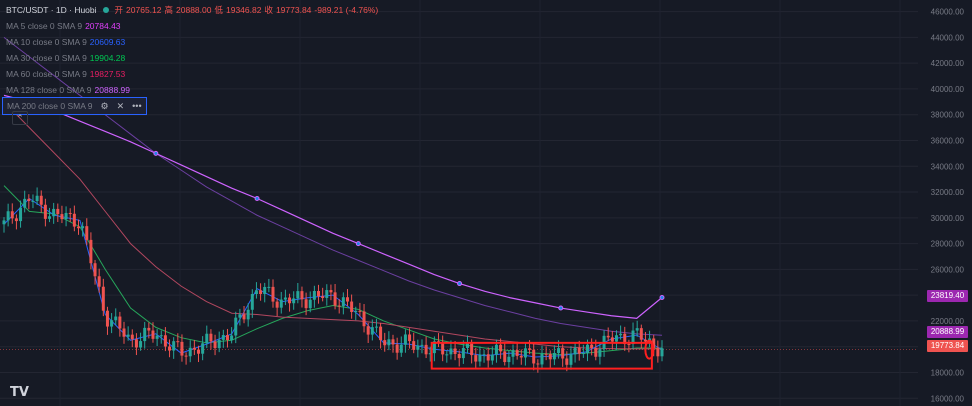 This screenshot has height=406, width=972. I want to click on symbol-title: BTC/USDT · 1D · Huobi, so click(51, 10).